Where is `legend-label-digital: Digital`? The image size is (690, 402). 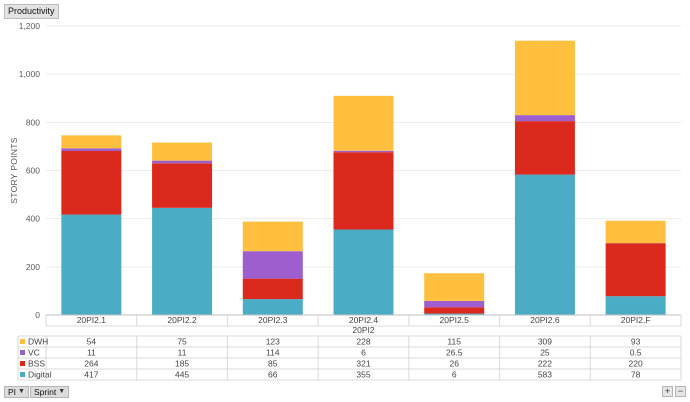
legend-label-digital: Digital is located at coordinates (40, 375).